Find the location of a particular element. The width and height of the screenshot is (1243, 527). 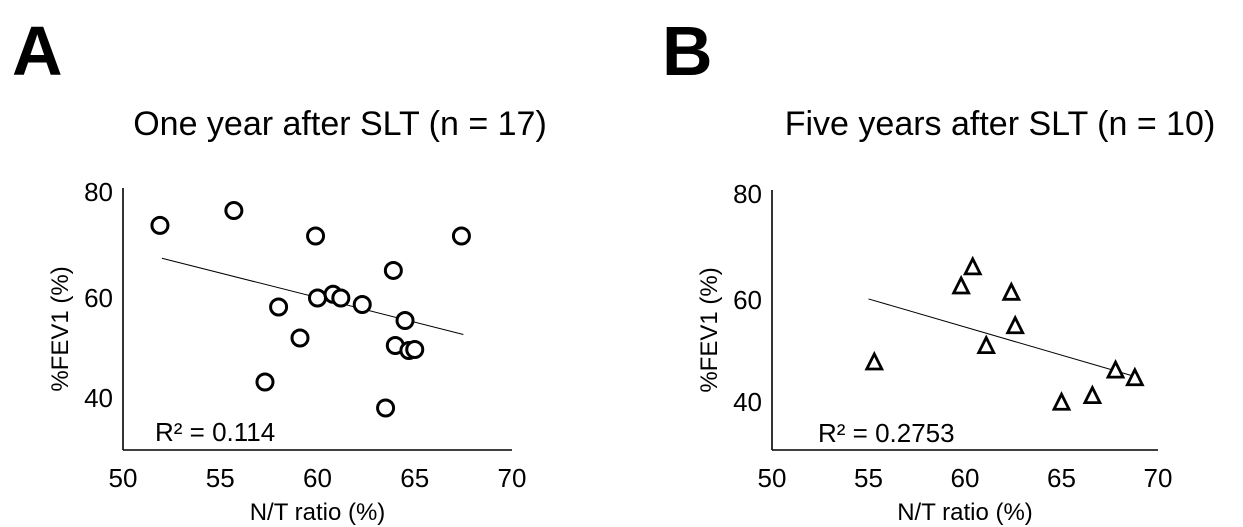

chart-title: One year after SLT (n = 17) is located at coordinates (340, 124).